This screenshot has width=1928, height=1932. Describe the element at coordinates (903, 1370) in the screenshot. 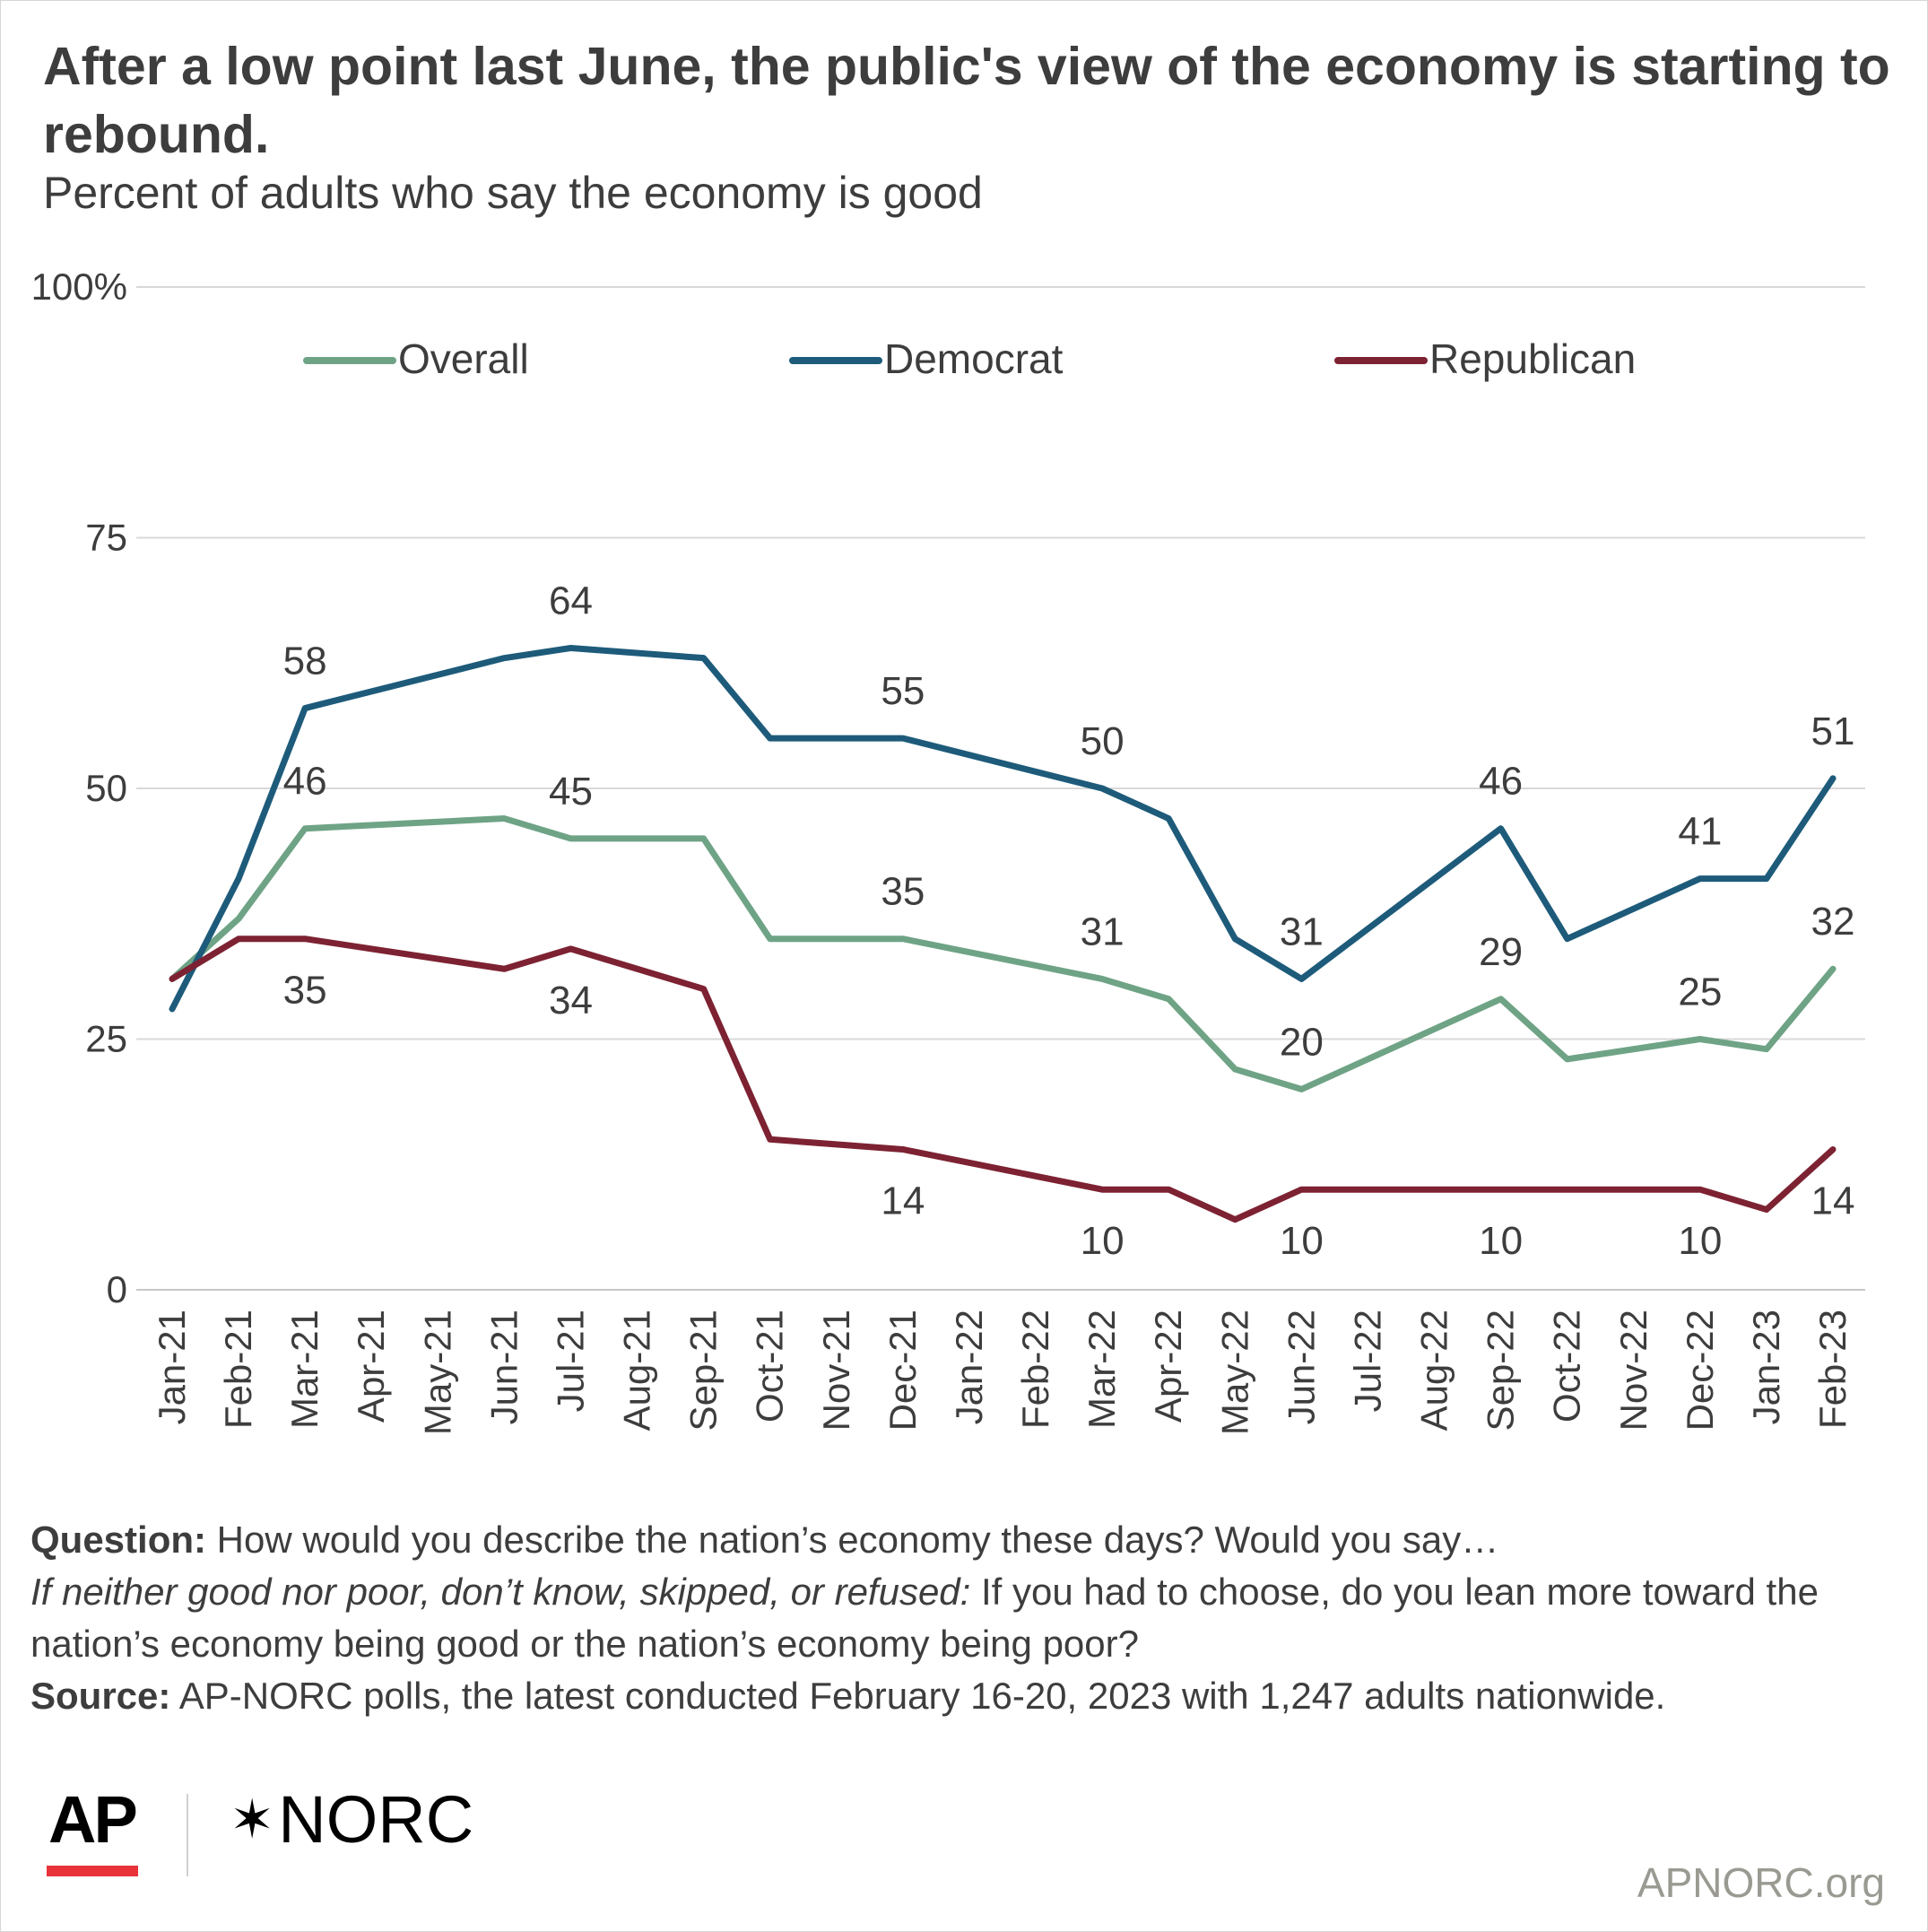

I see `x-tick-label: Dec-21` at that location.